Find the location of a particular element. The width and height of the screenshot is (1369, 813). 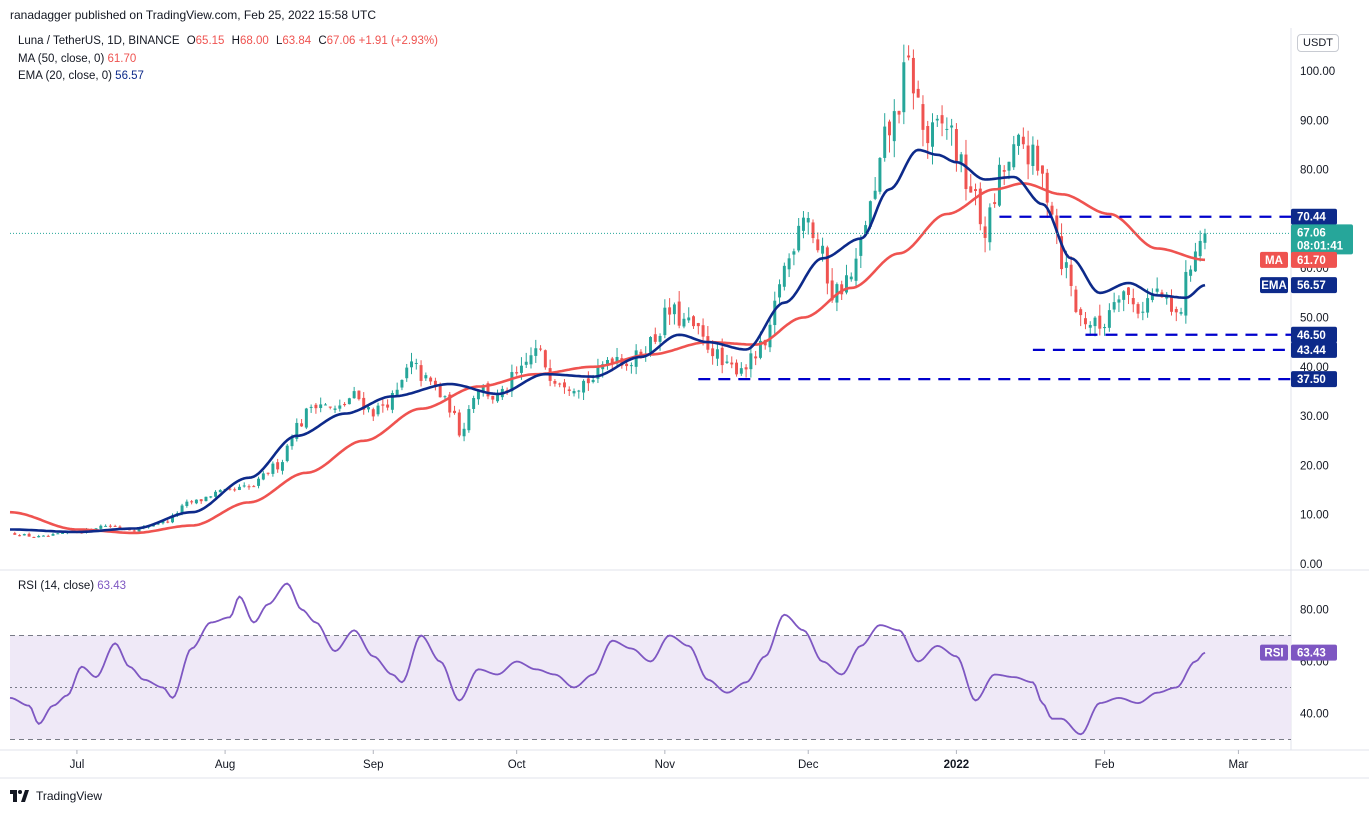

time-tick-label: Mar is located at coordinates (1239, 765).